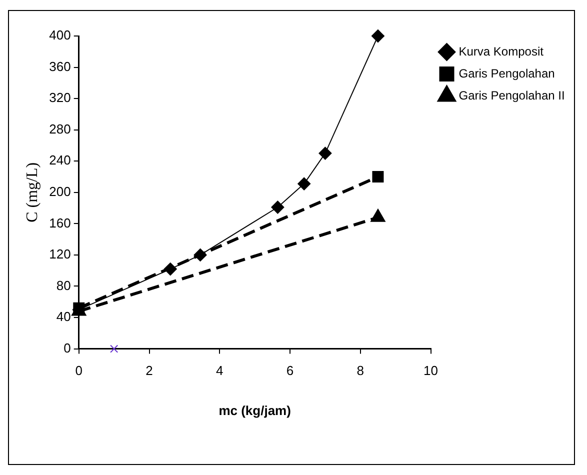  Describe the element at coordinates (149, 370) in the screenshot. I see `x-tick-label: 2` at that location.